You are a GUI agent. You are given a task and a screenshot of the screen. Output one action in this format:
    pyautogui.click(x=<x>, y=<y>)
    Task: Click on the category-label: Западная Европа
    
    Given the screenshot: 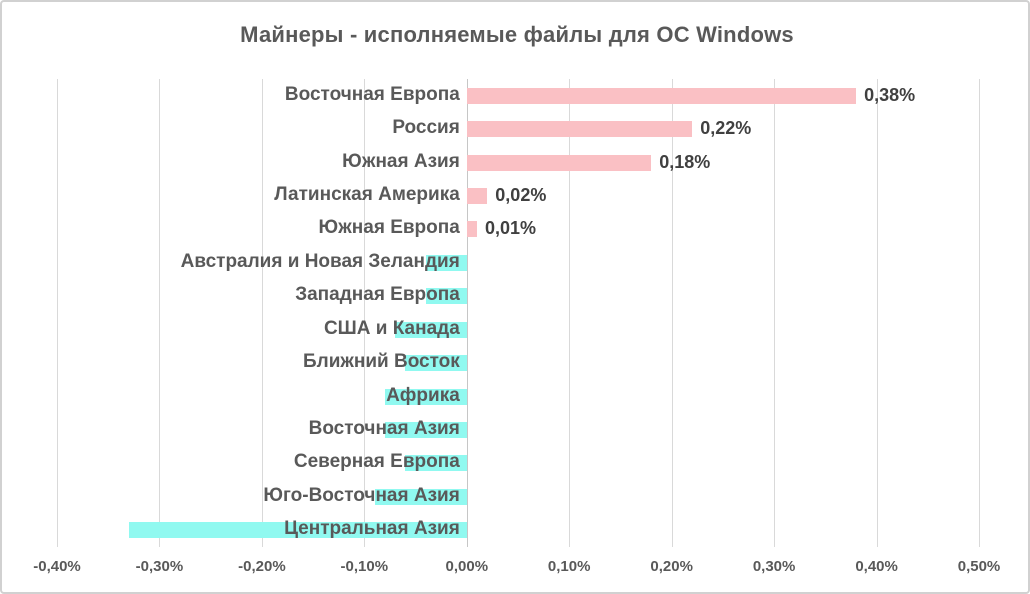 What is the action you would take?
    pyautogui.click(x=377, y=295)
    